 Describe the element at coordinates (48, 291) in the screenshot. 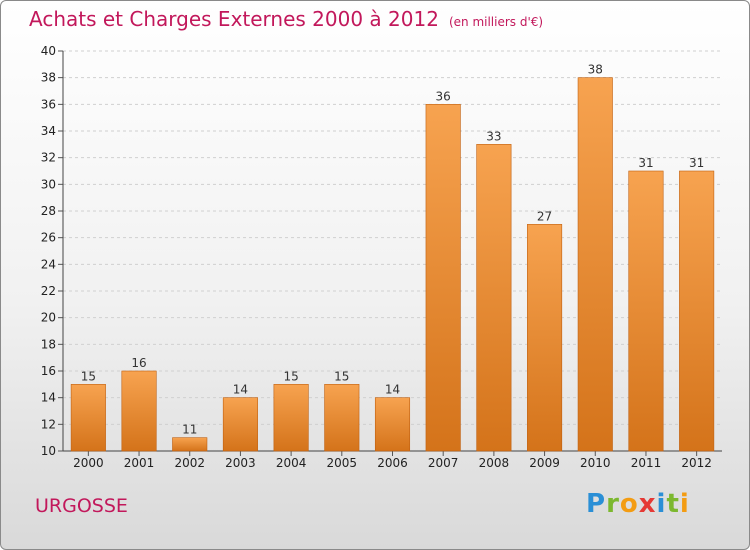

I see `y-tick-label: 22` at that location.